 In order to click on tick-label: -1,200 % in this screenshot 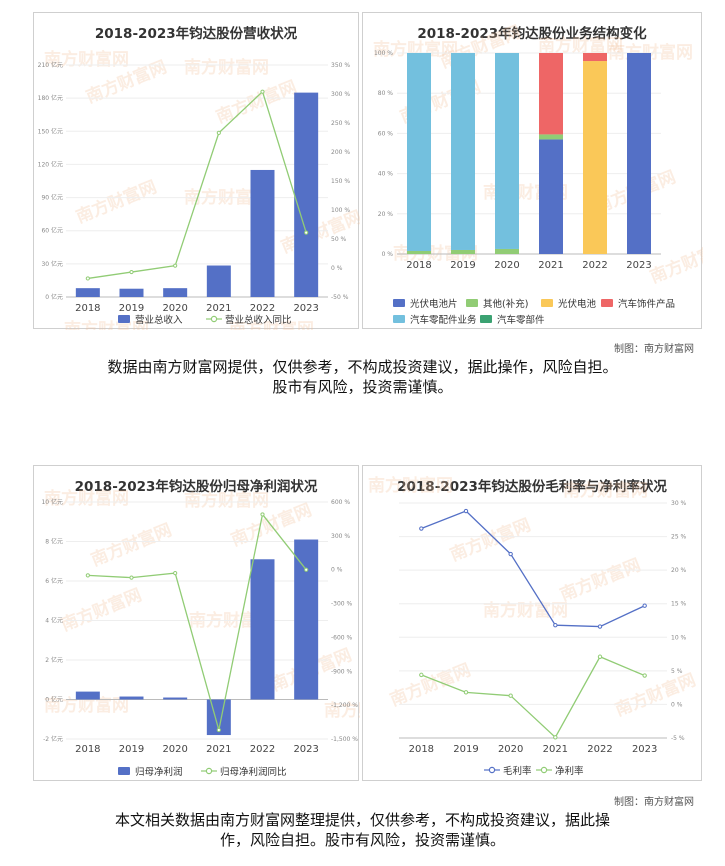, I will do `click(344, 705)`.